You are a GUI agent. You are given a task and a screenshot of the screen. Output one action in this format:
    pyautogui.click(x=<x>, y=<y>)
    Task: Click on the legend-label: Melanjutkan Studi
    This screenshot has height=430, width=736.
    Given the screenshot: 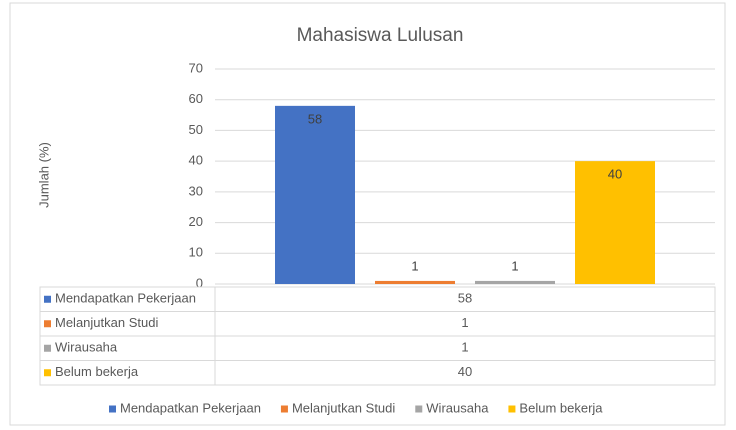 What is the action you would take?
    pyautogui.click(x=343, y=407)
    